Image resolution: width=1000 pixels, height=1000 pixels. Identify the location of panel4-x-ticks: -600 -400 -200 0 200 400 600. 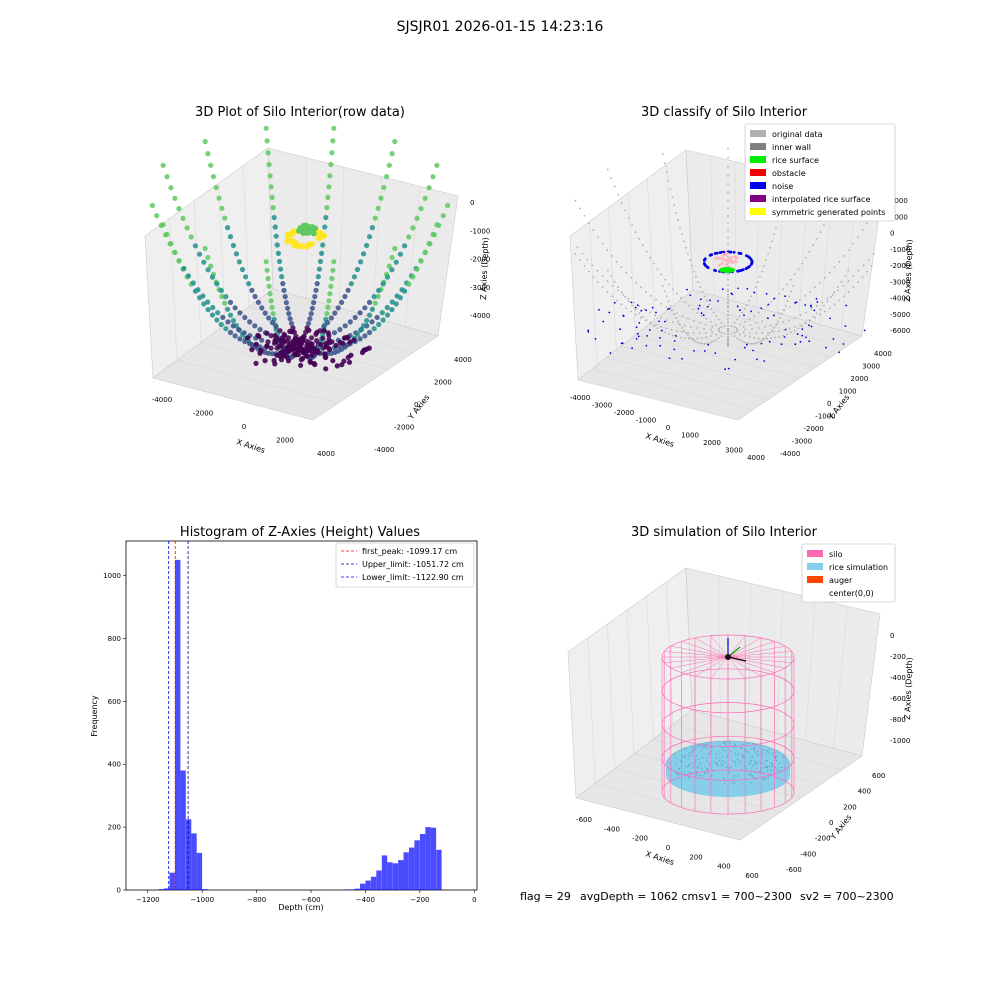
(667, 848).